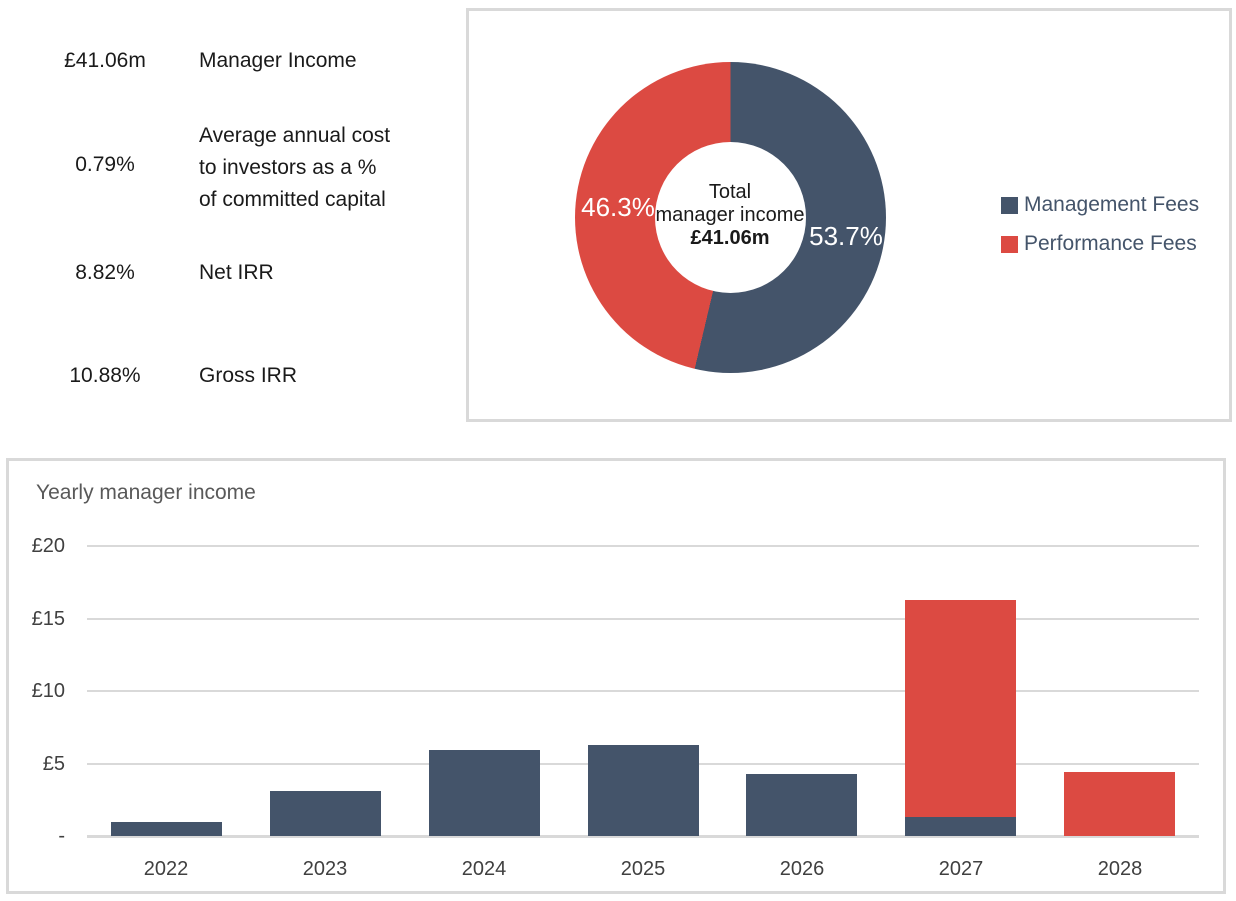 Image resolution: width=1236 pixels, height=901 pixels. Describe the element at coordinates (236, 272) in the screenshot. I see `metric-label-net-irr: Net IRR` at that location.